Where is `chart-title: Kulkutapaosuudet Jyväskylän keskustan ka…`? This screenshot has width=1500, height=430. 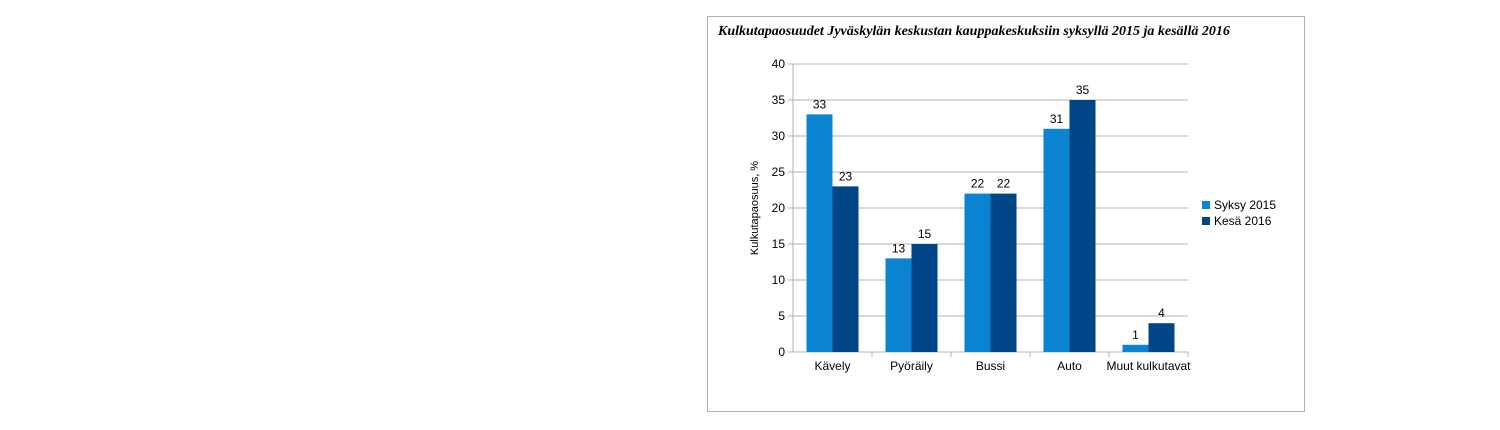
chart-title: Kulkutapaosuudet Jyväskylän keskustan ka… is located at coordinates (974, 31).